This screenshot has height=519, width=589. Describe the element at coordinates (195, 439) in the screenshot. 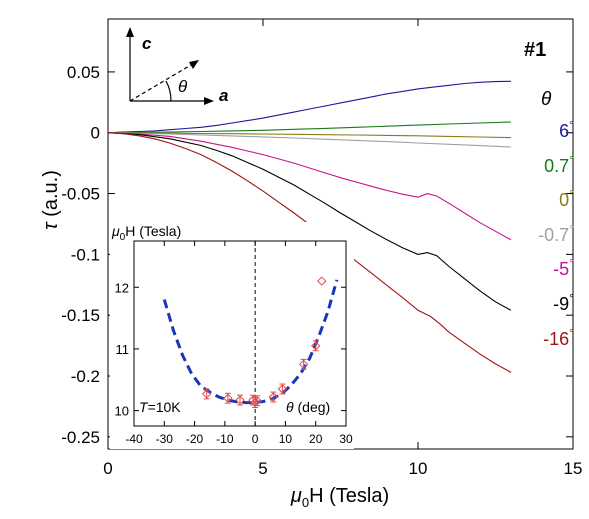

I see `inset-x-tick-label: -20` at that location.